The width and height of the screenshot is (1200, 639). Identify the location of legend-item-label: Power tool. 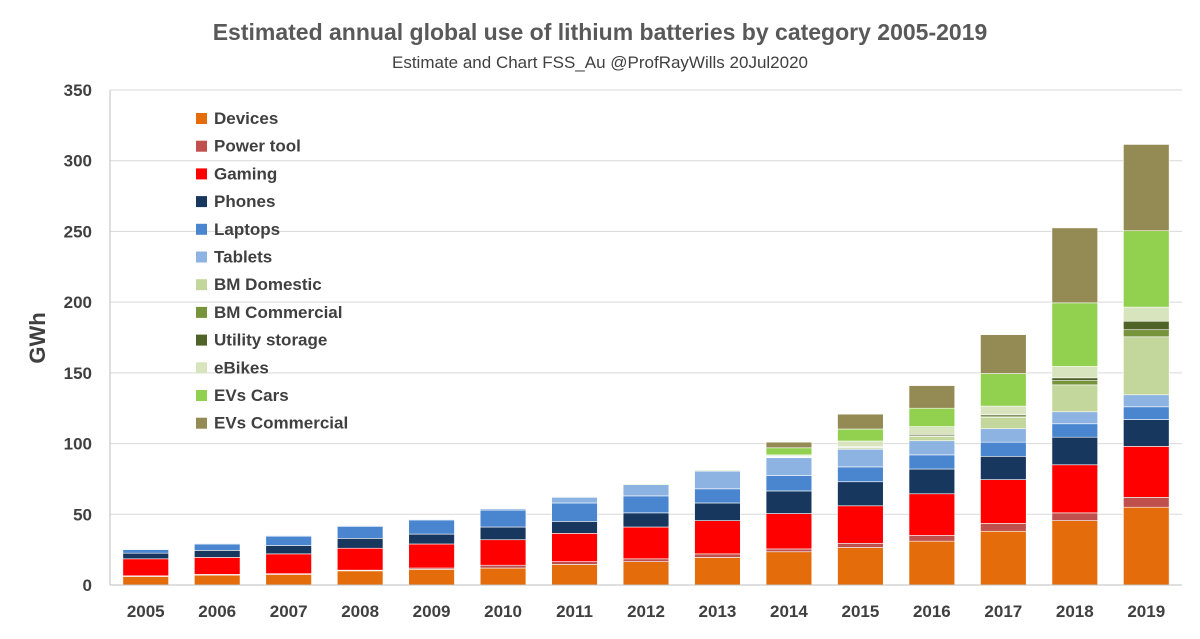
(257, 146).